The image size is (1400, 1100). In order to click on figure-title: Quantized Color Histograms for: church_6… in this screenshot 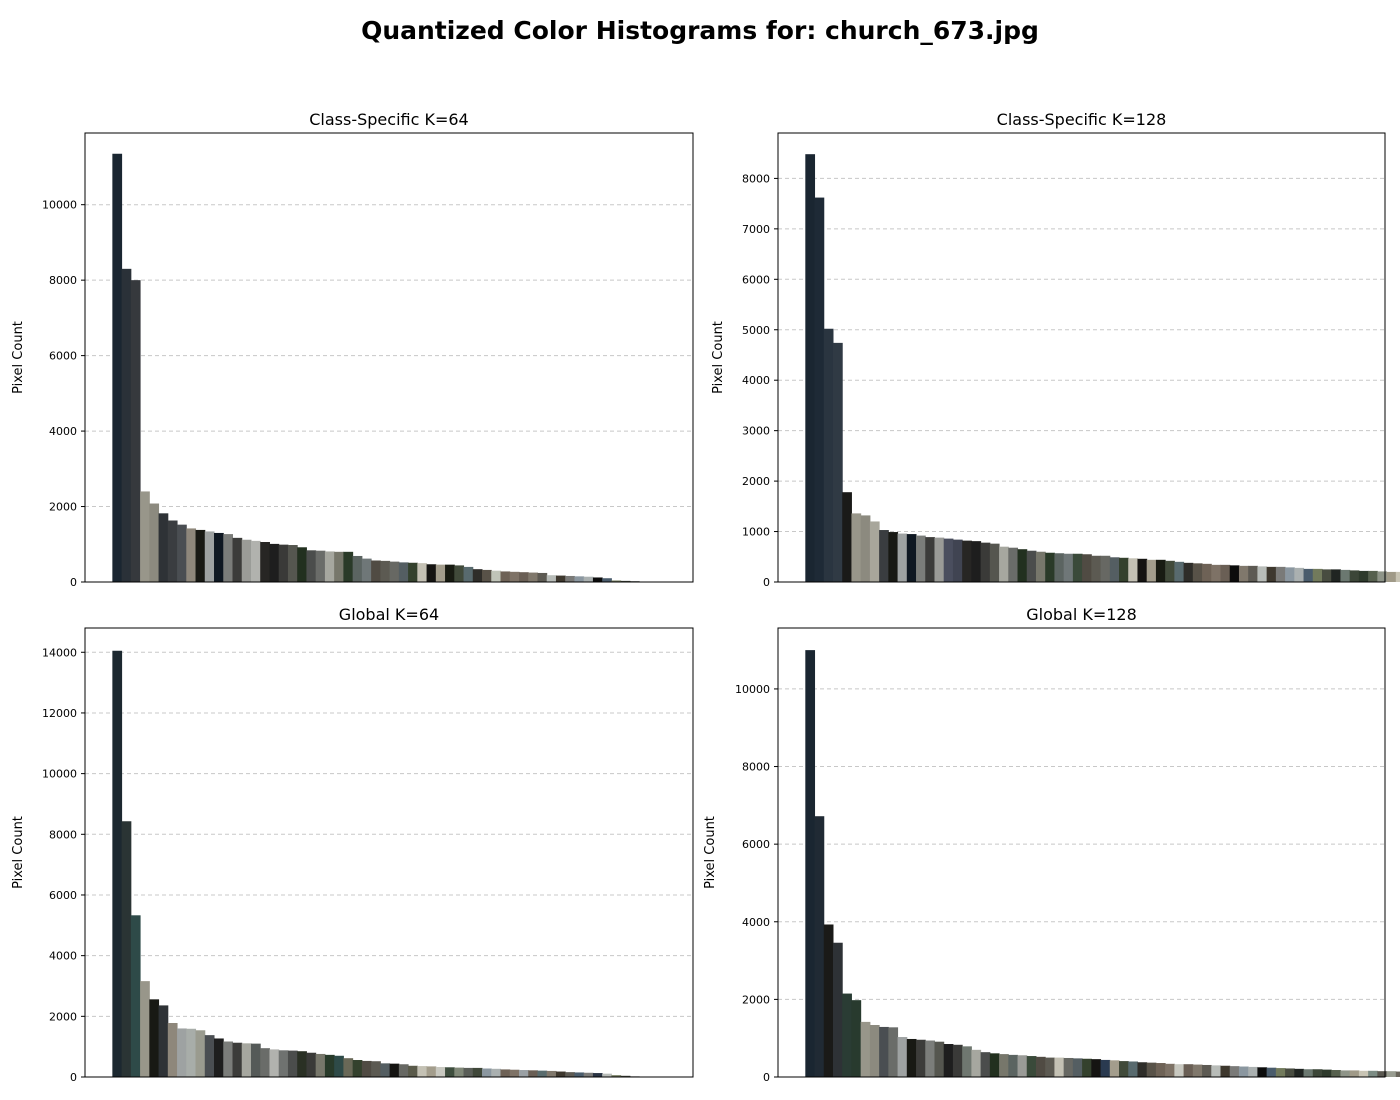, I will do `click(700, 30)`.